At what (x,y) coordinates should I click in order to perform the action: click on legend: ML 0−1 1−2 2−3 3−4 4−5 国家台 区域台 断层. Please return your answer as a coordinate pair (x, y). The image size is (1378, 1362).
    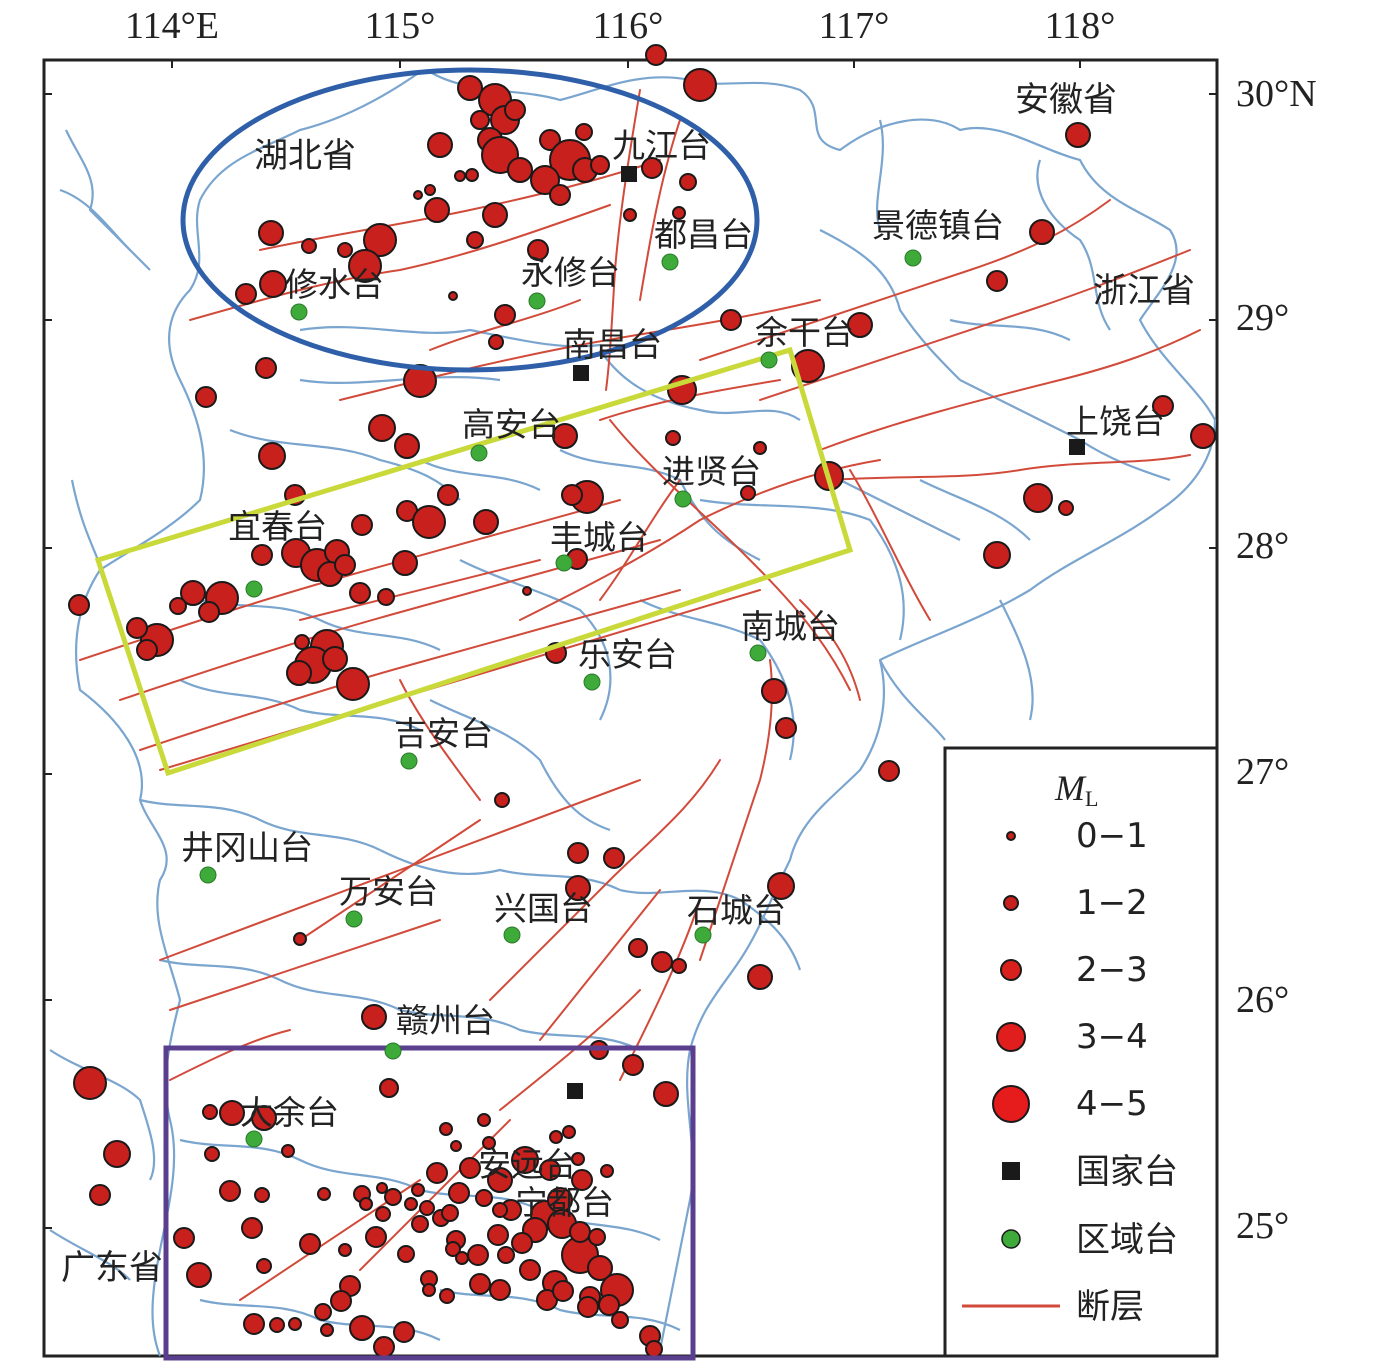
    Looking at the image, I should click on (1081, 1052).